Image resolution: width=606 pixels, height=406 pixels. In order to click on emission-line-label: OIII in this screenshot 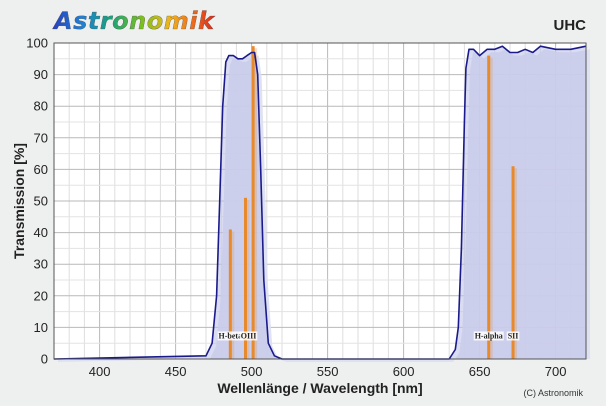, I will do `click(249, 335)`.